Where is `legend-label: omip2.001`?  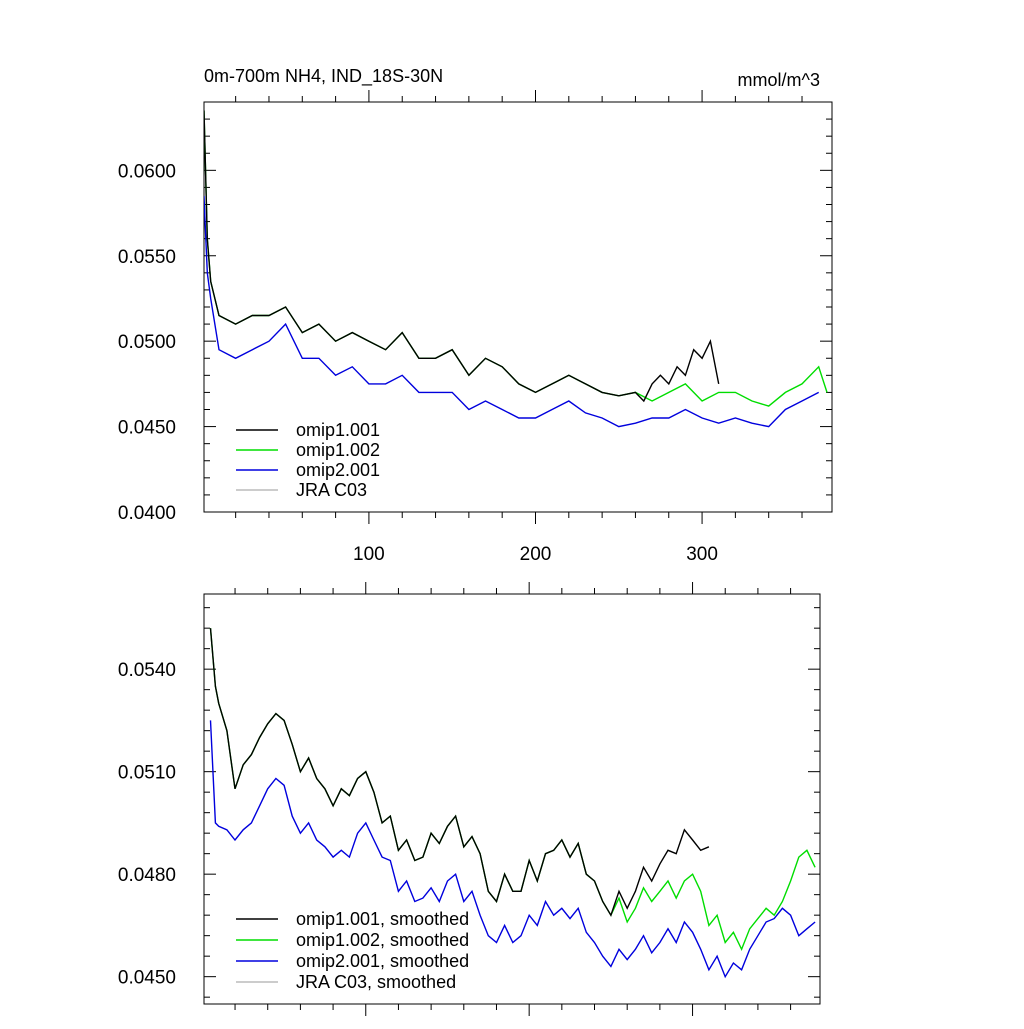 legend-label: omip2.001 is located at coordinates (338, 470).